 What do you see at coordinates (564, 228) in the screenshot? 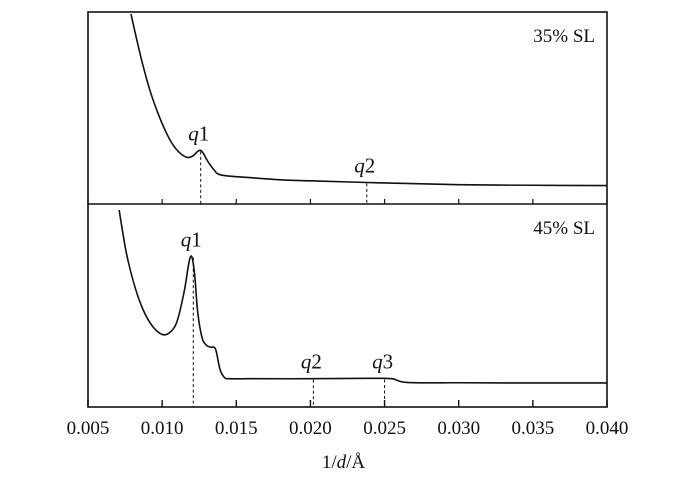
I see `panel-label-2: 45% SL` at bounding box center [564, 228].